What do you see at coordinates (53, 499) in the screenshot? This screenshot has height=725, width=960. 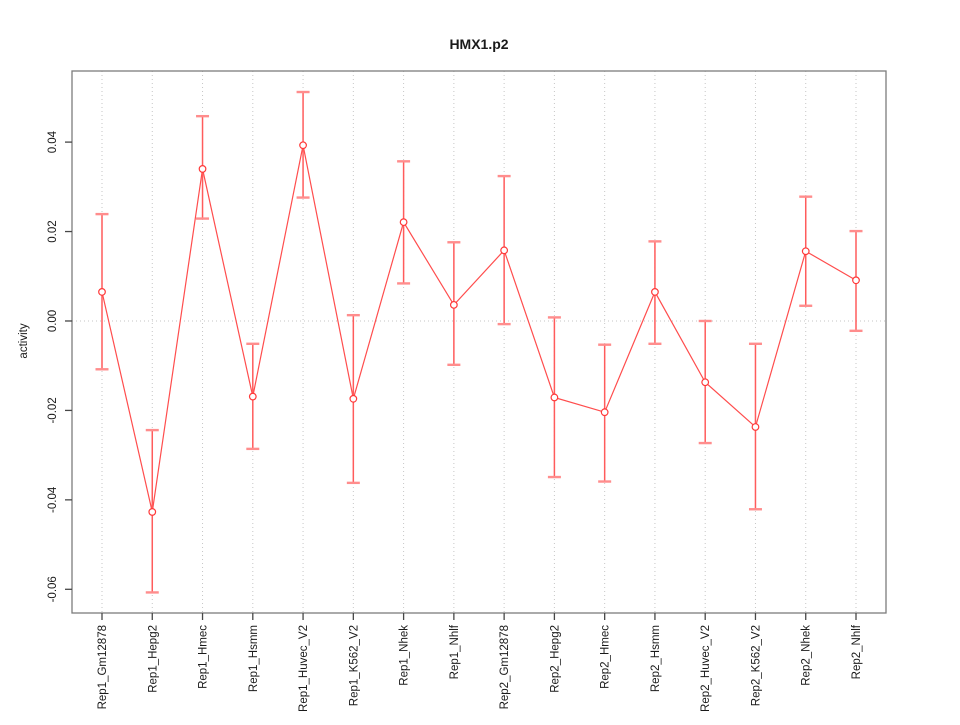 I see `y-tick-label: -0.04` at bounding box center [53, 499].